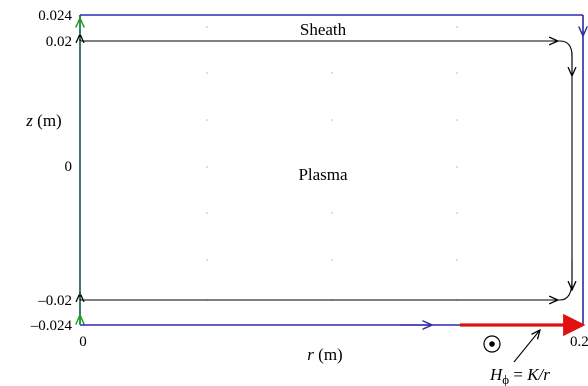 Image resolution: width=588 pixels, height=386 pixels. Describe the element at coordinates (526, 346) in the screenshot. I see `annotation-pointer` at that location.